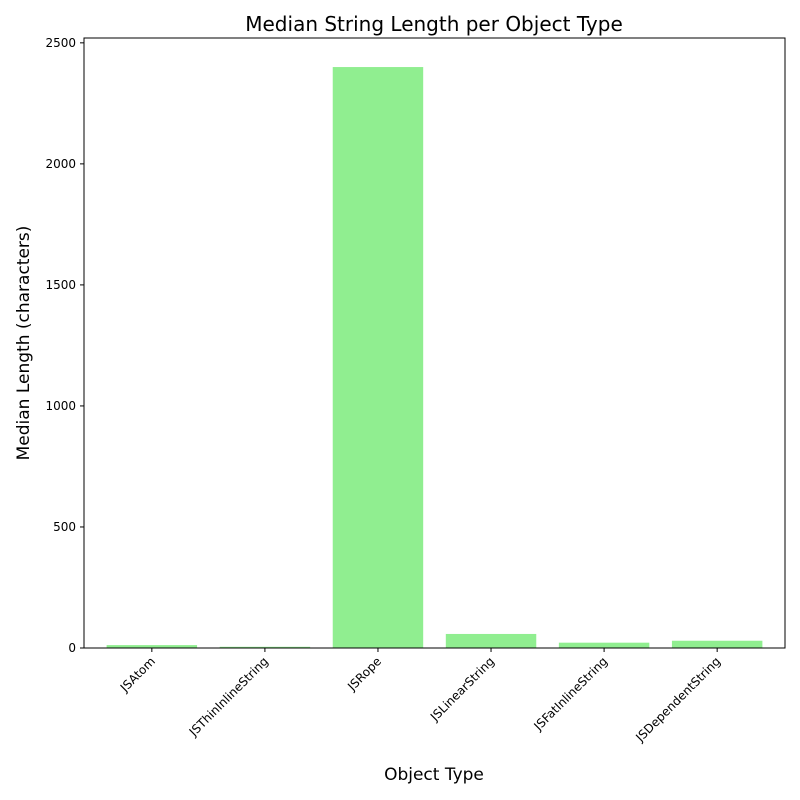 Image resolution: width=800 pixels, height=800 pixels. I want to click on y-tick-label: 2000, so click(60, 164).